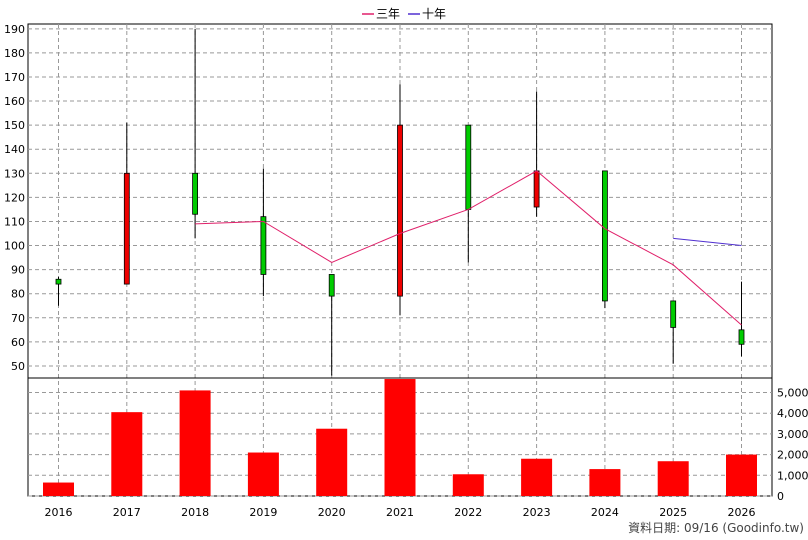 This screenshot has height=540, width=808. What do you see at coordinates (388, 14) in the screenshot?
I see `legend-label: 三年` at bounding box center [388, 14].